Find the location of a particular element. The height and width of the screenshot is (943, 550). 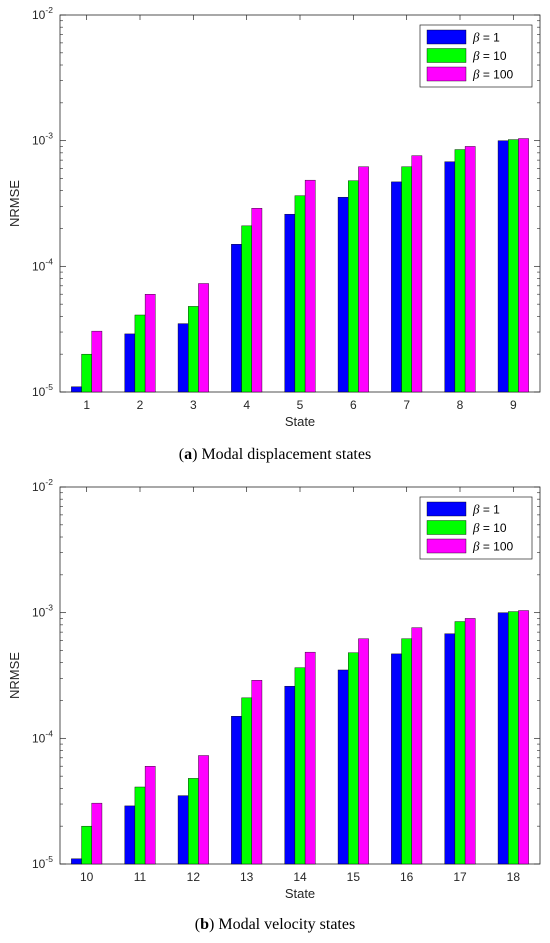

chart0-bar-4-series2 is located at coordinates (247, 309).